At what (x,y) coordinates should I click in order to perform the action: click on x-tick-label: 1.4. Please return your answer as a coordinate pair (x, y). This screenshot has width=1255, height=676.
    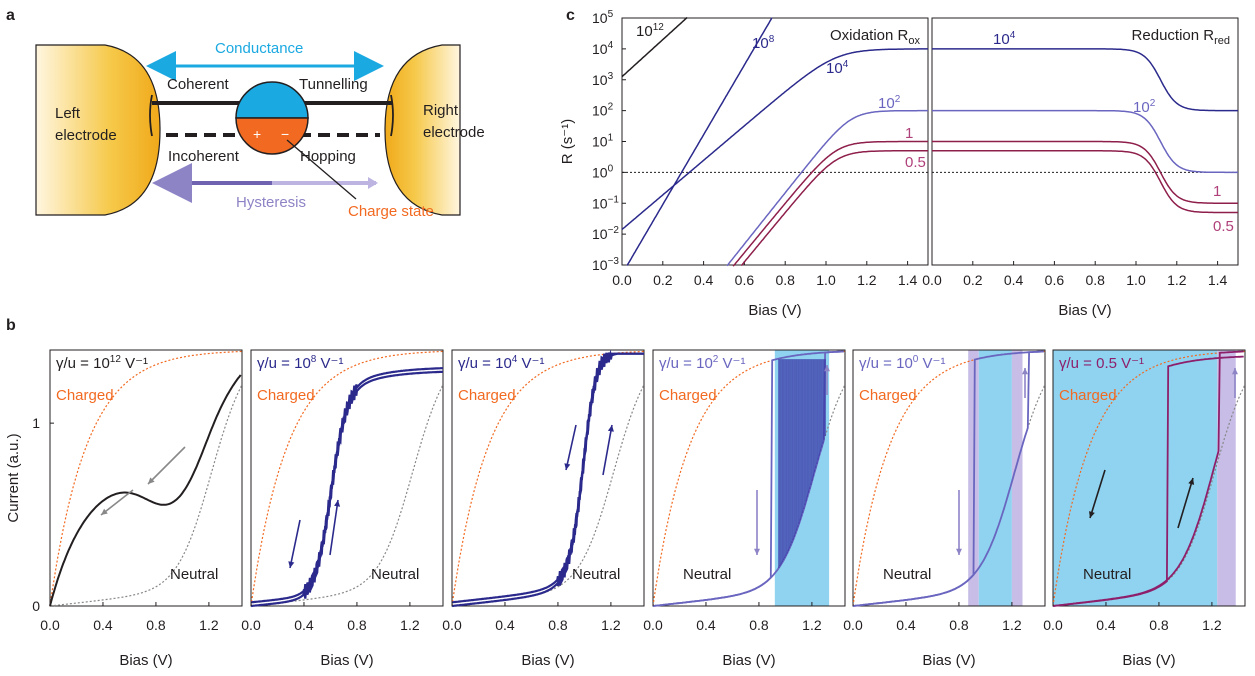
    Looking at the image, I should click on (1218, 280).